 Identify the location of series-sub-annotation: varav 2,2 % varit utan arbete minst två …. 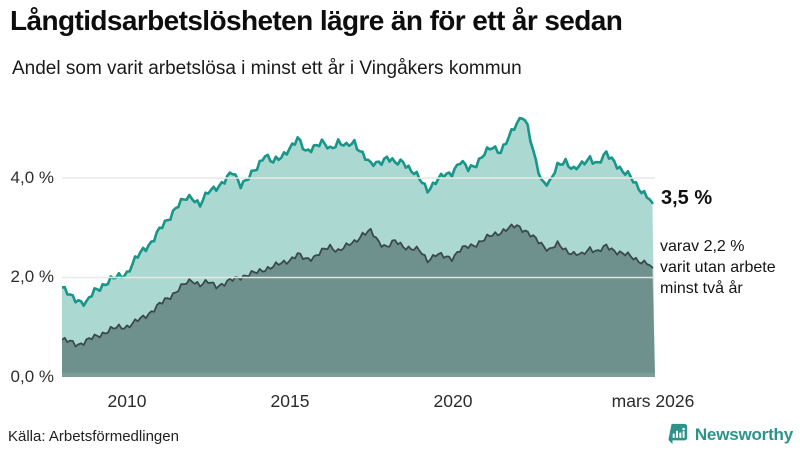
(718, 267).